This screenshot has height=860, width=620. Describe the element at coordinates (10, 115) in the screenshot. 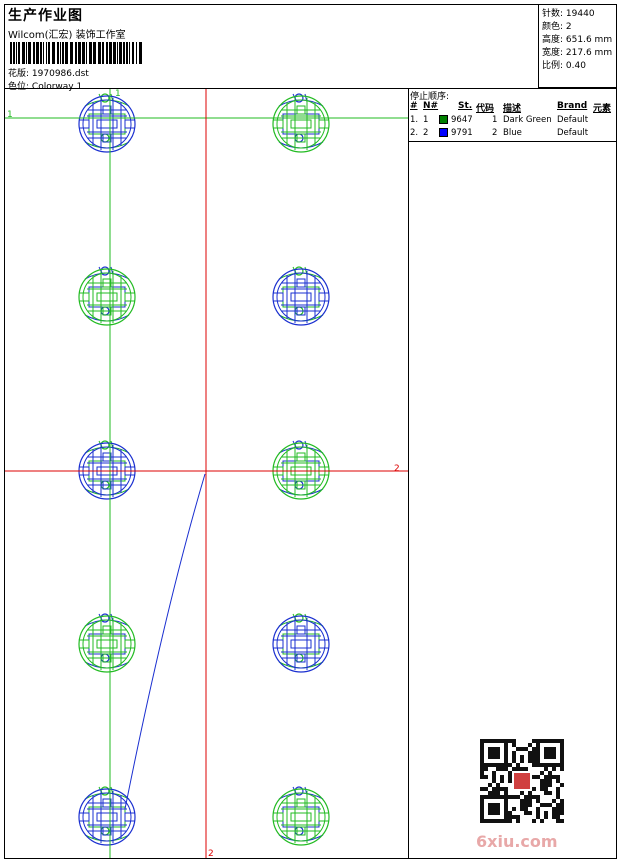

I see `guide-label-green-h: 1` at that location.